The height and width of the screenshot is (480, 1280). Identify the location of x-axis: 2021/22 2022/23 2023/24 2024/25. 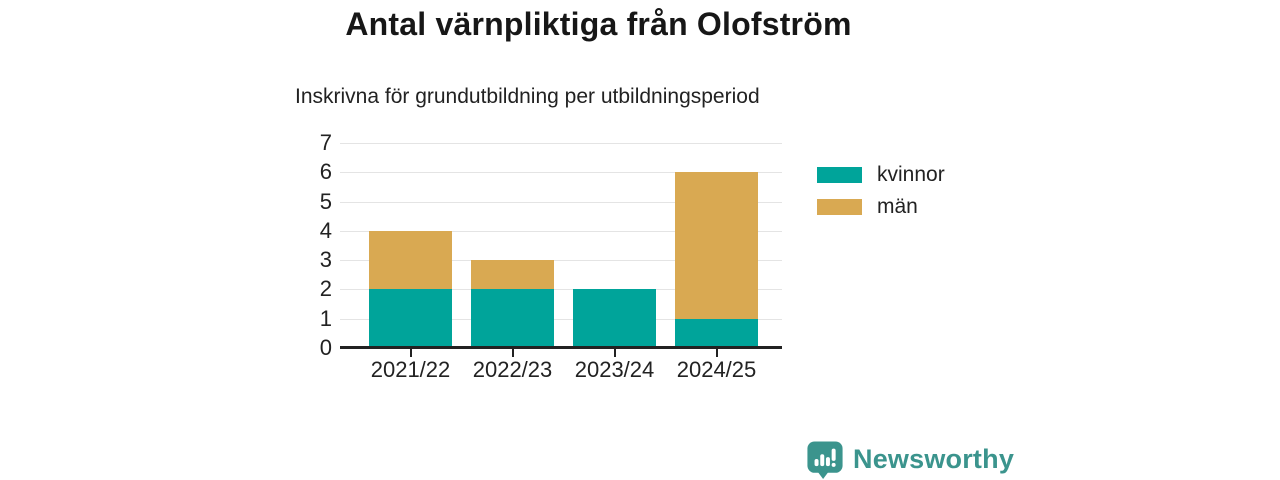
(561, 372).